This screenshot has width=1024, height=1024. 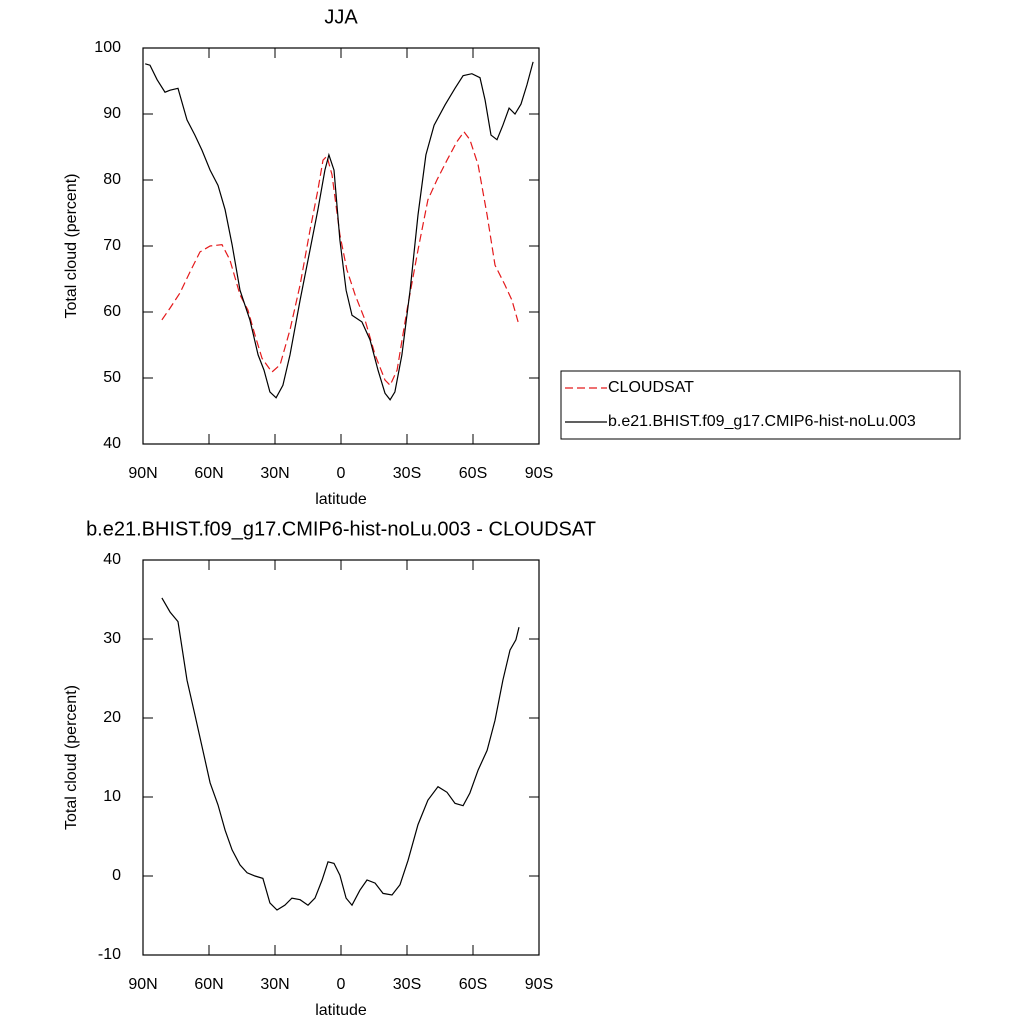 What do you see at coordinates (341, 17) in the screenshot?
I see `chart-title: JJA` at bounding box center [341, 17].